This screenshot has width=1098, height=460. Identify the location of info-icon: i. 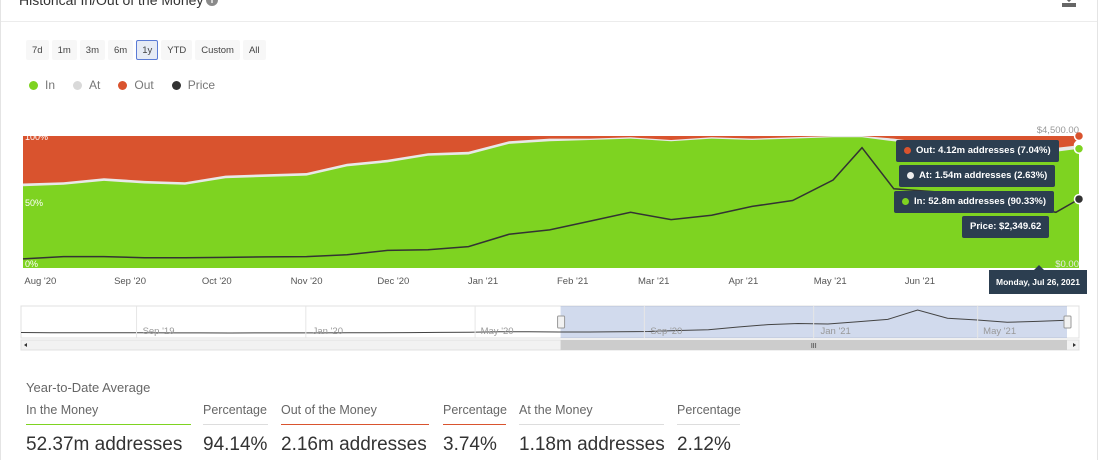
(212, 3).